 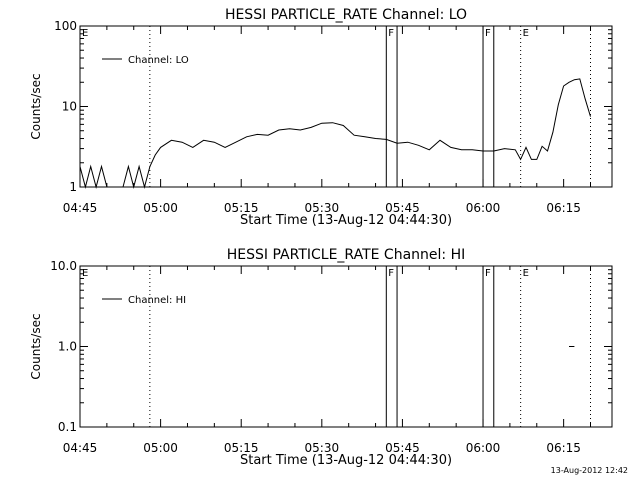 What do you see at coordinates (80, 448) in the screenshot?
I see `panel-2-x-tick-label: 04:45` at bounding box center [80, 448].